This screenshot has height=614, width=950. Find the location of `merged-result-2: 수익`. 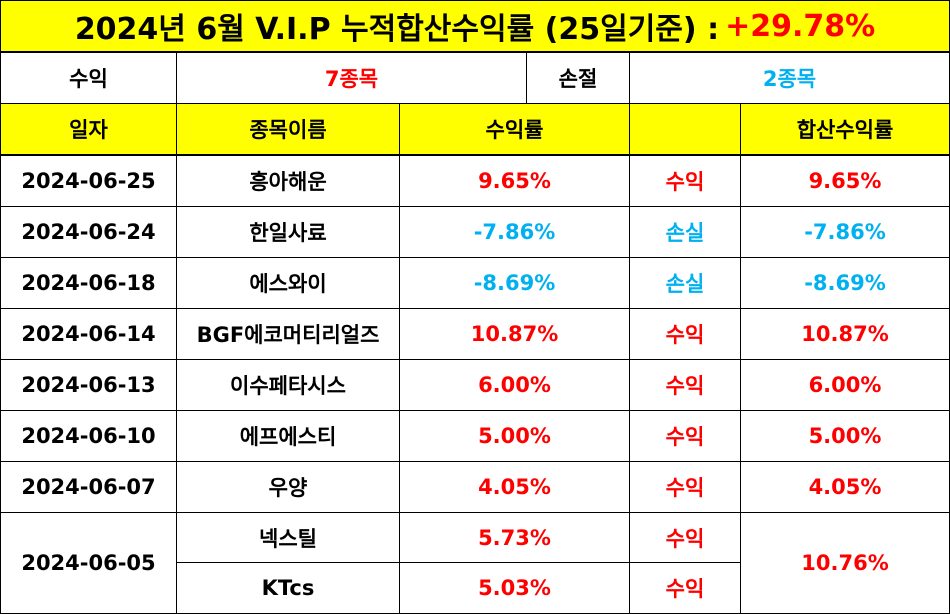

merged-result-2: 수익 is located at coordinates (685, 588).